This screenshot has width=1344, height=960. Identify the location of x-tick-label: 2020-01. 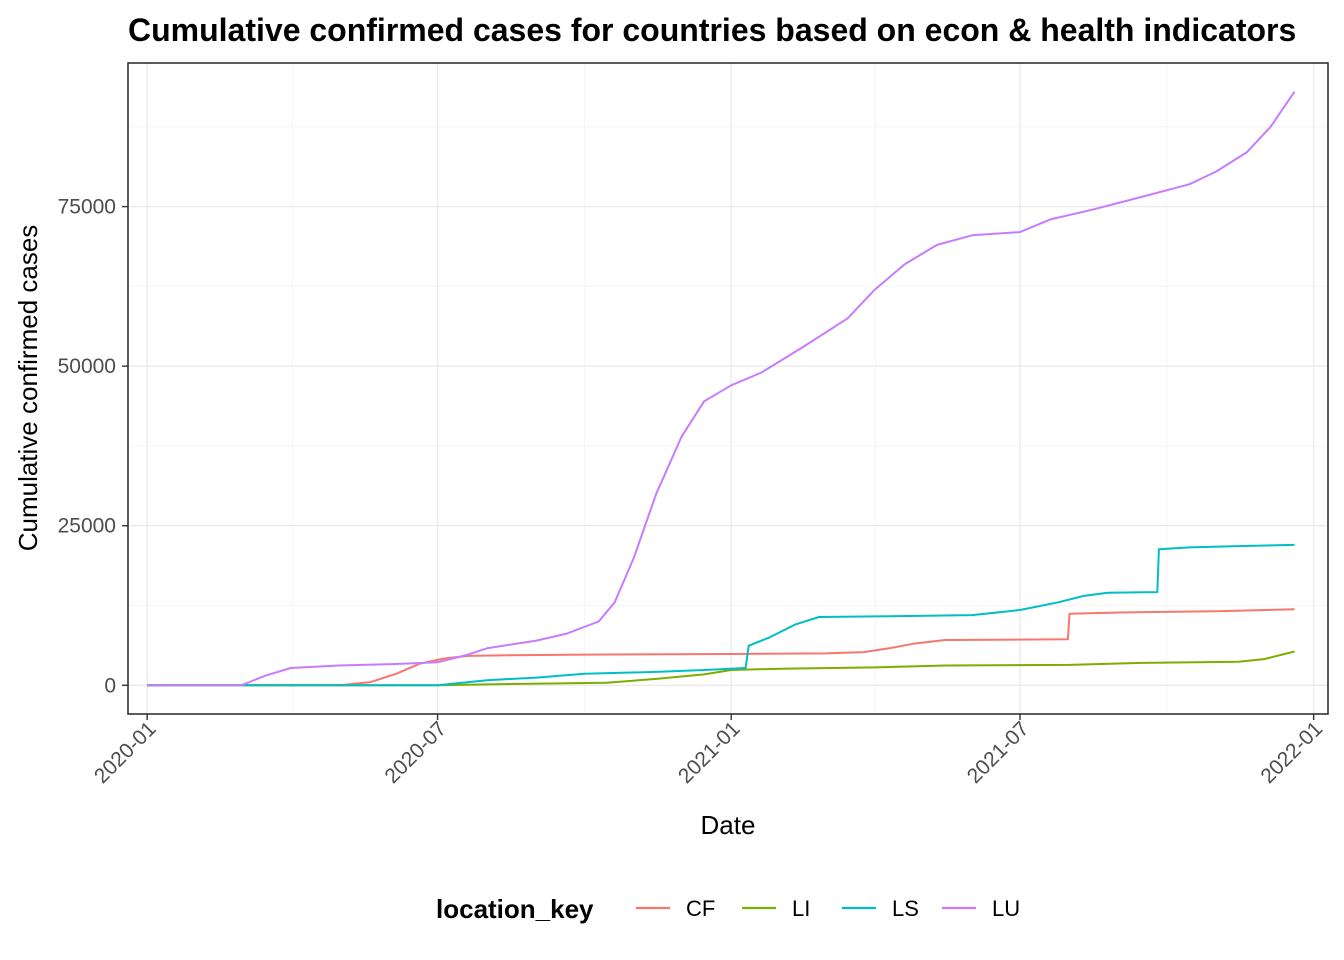
(125, 752).